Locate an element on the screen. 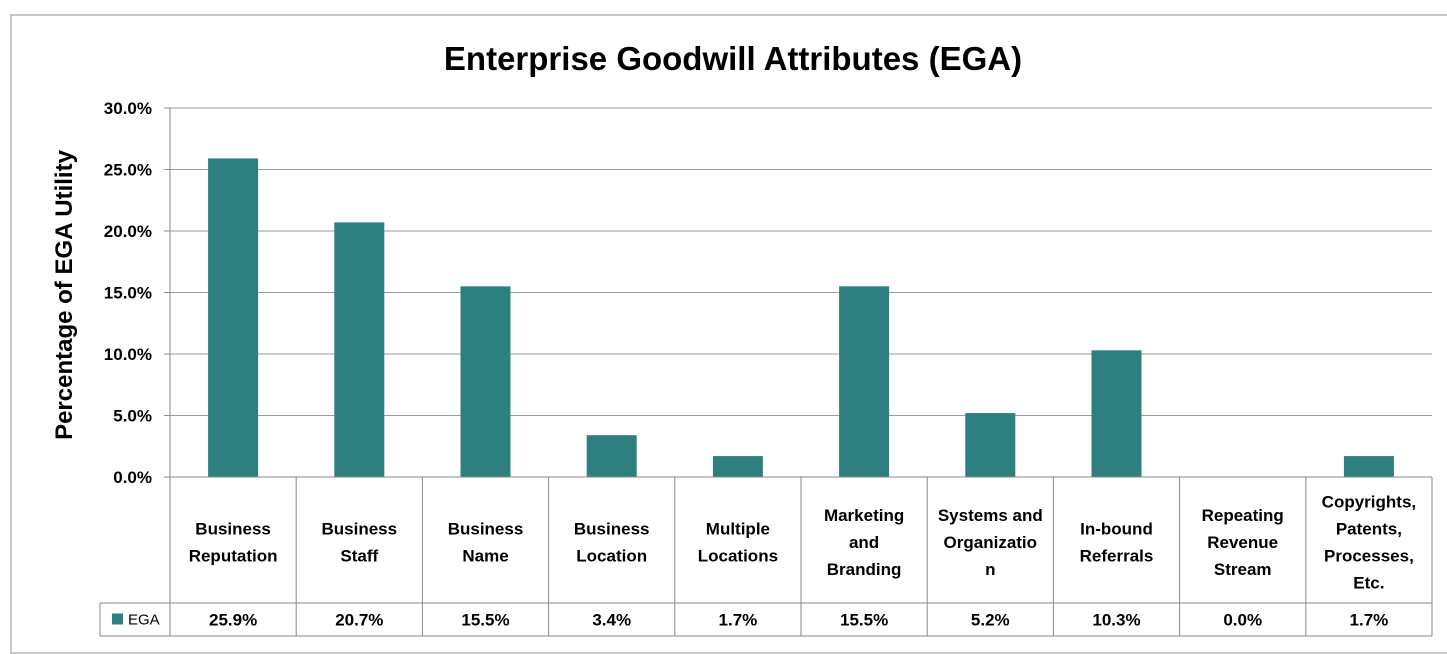 The width and height of the screenshot is (1447, 654). category-label: Business Staff is located at coordinates (360, 543).